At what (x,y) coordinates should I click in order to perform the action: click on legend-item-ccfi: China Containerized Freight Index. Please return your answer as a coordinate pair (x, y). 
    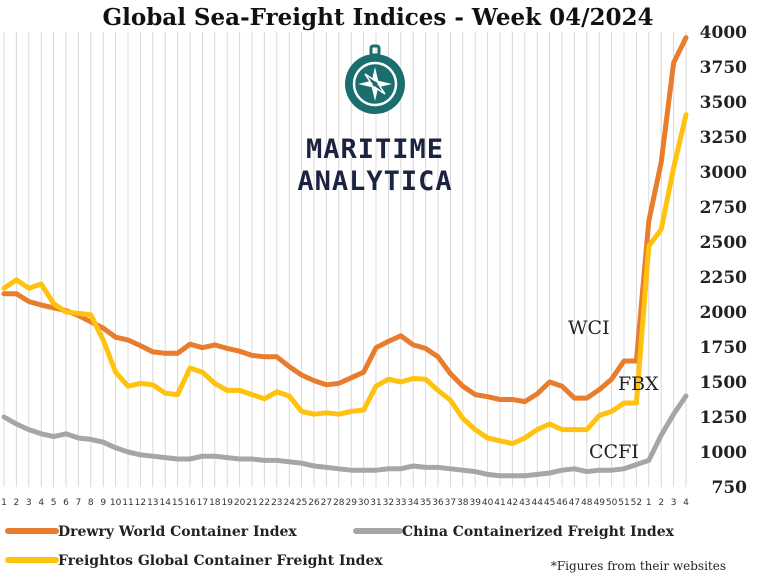
    Looking at the image, I should click on (514, 532).